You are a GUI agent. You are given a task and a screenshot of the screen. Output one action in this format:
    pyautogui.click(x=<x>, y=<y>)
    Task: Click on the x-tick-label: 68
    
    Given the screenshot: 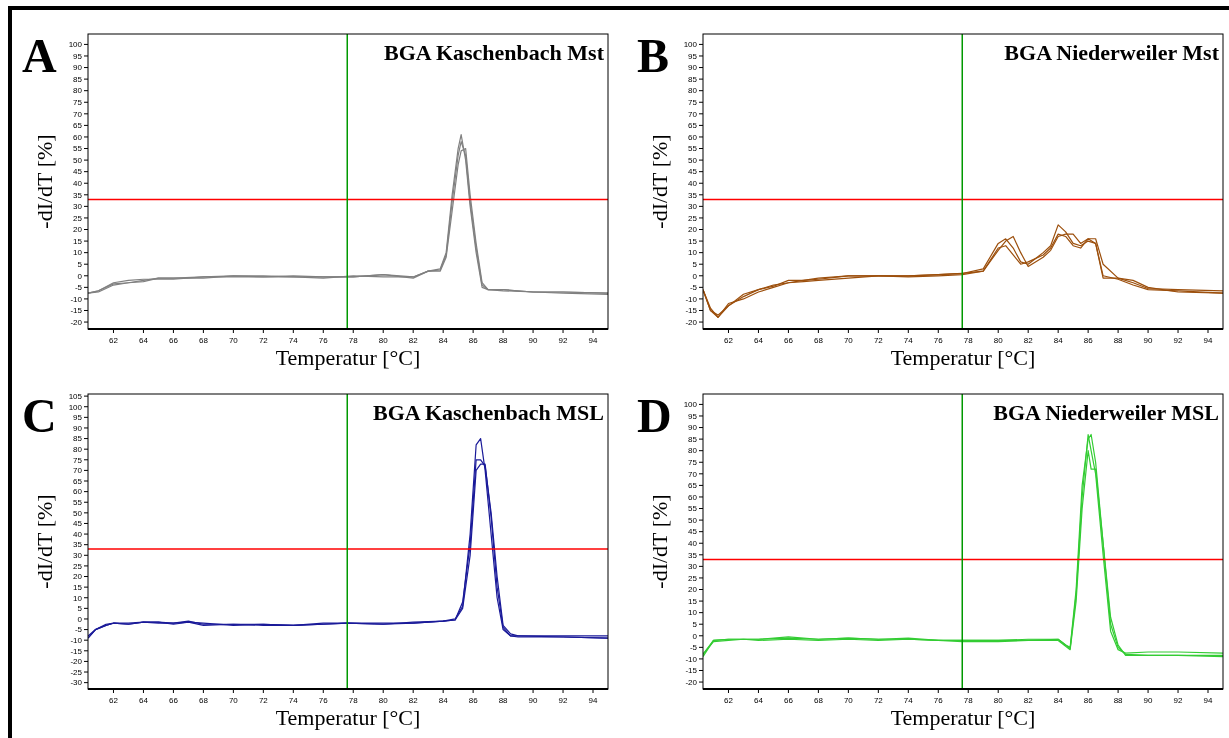 What is the action you would take?
    pyautogui.click(x=818, y=340)
    